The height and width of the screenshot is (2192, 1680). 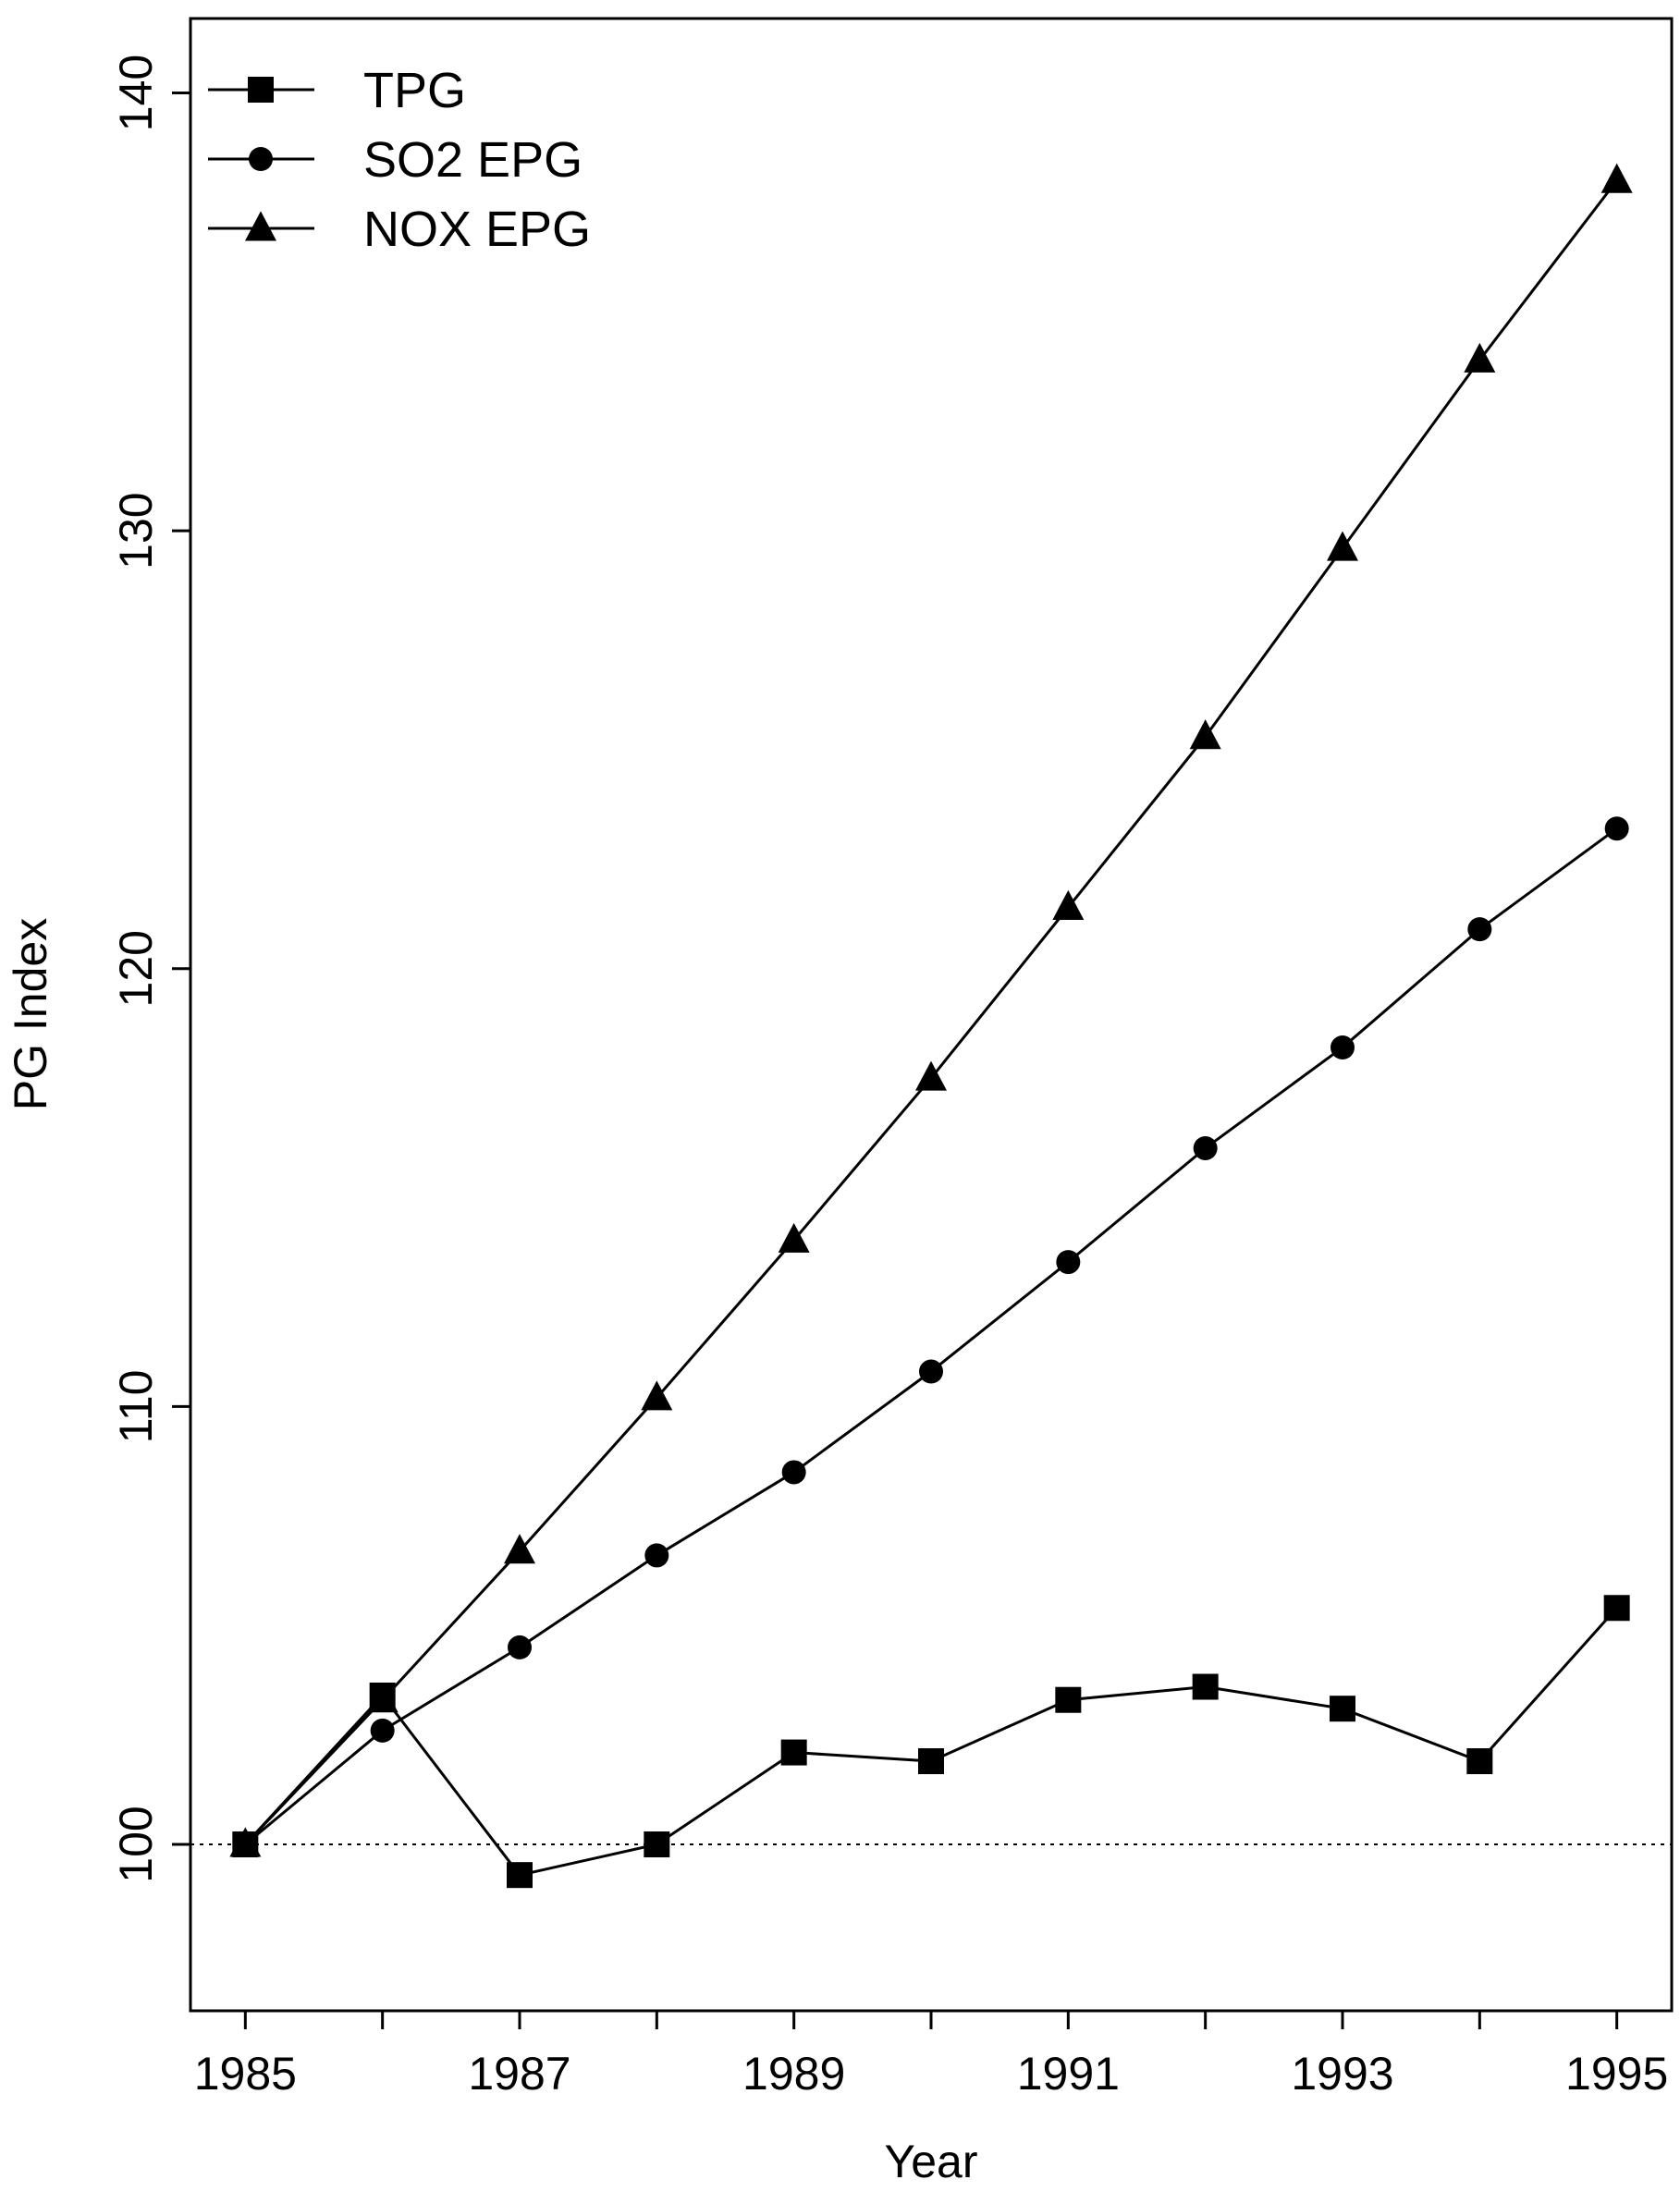 What do you see at coordinates (930, 2161) in the screenshot?
I see `x-axis-title: Year` at bounding box center [930, 2161].